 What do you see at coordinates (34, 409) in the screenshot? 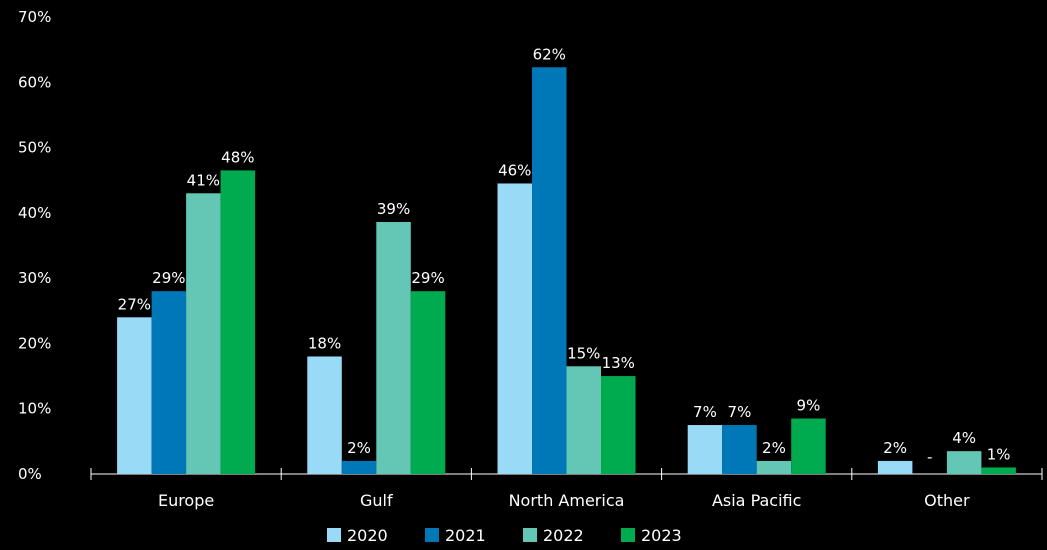
I see `y-tick-label: 10%` at bounding box center [34, 409].